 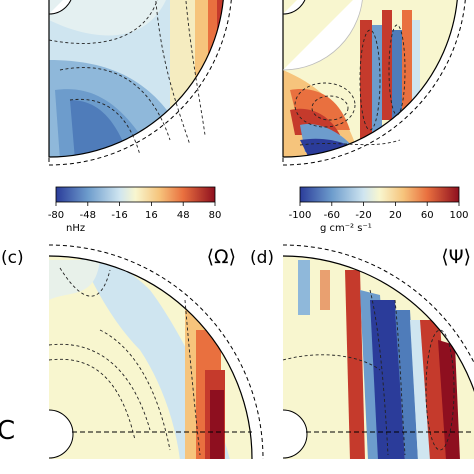 I want to click on panel-label-c: (c), so click(x=12, y=258).